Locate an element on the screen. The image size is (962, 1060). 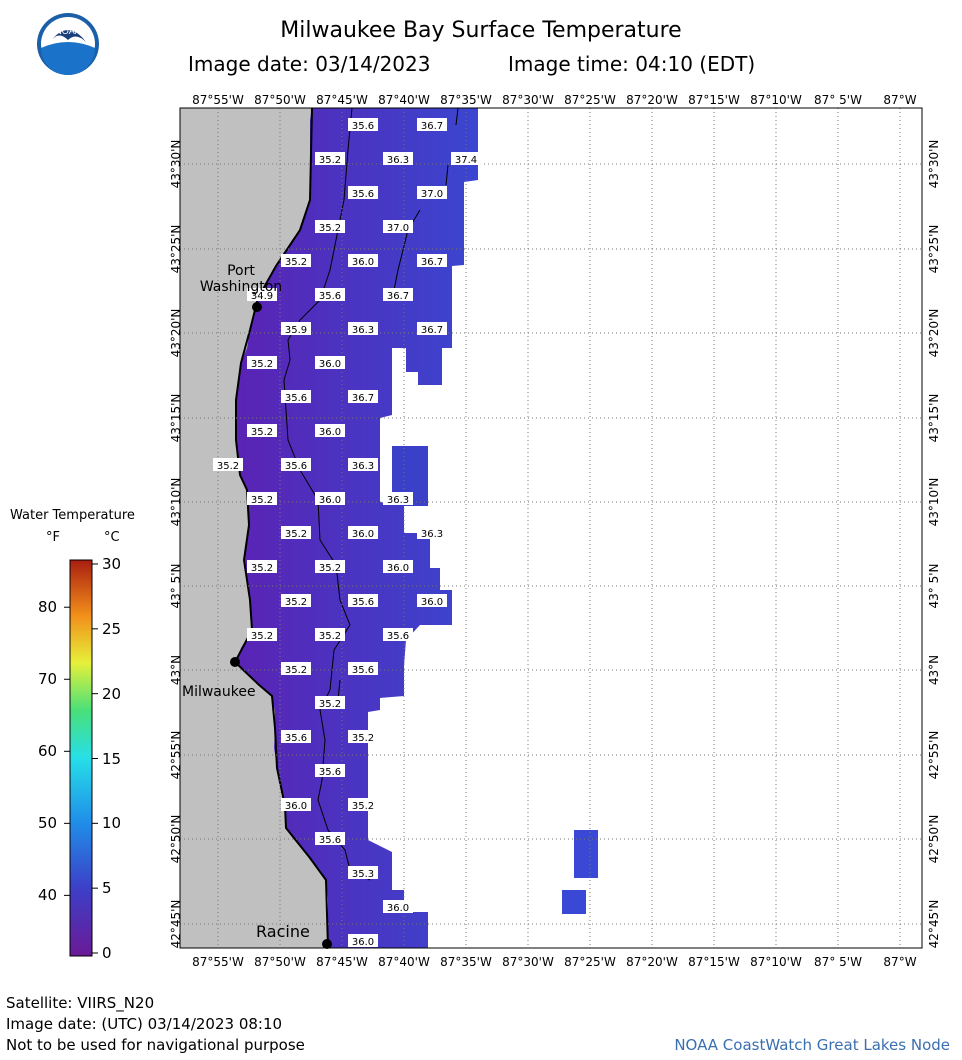
city-port-washington: Port Washington is located at coordinates (241, 279).